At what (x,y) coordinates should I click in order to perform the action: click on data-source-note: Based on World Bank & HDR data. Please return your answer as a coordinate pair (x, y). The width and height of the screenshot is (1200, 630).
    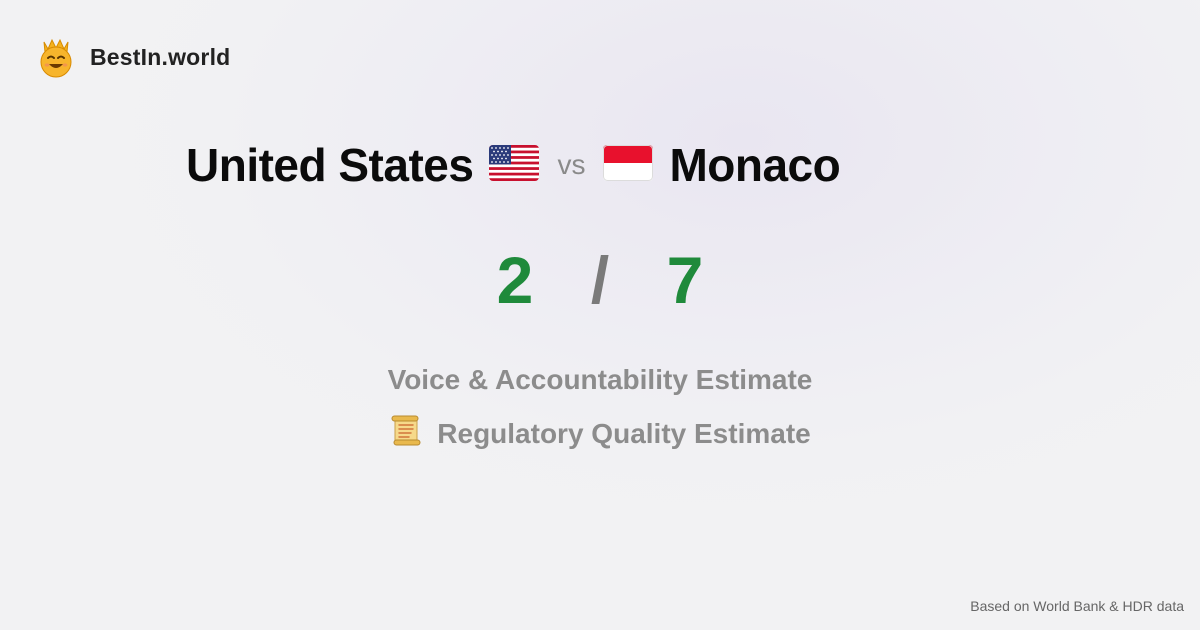
    Looking at the image, I should click on (1077, 606).